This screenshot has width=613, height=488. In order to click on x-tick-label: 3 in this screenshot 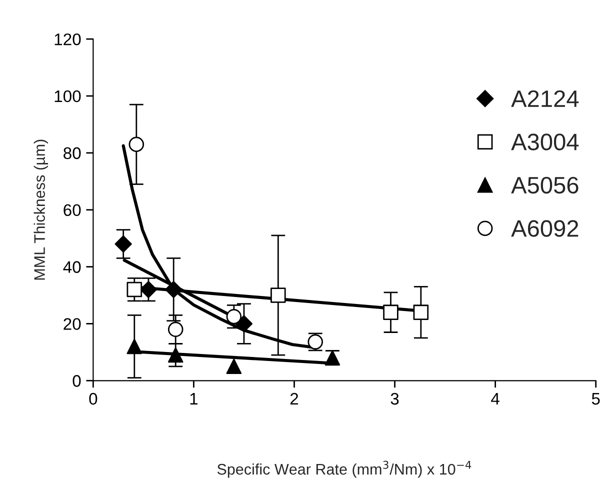, I will do `click(394, 398)`.